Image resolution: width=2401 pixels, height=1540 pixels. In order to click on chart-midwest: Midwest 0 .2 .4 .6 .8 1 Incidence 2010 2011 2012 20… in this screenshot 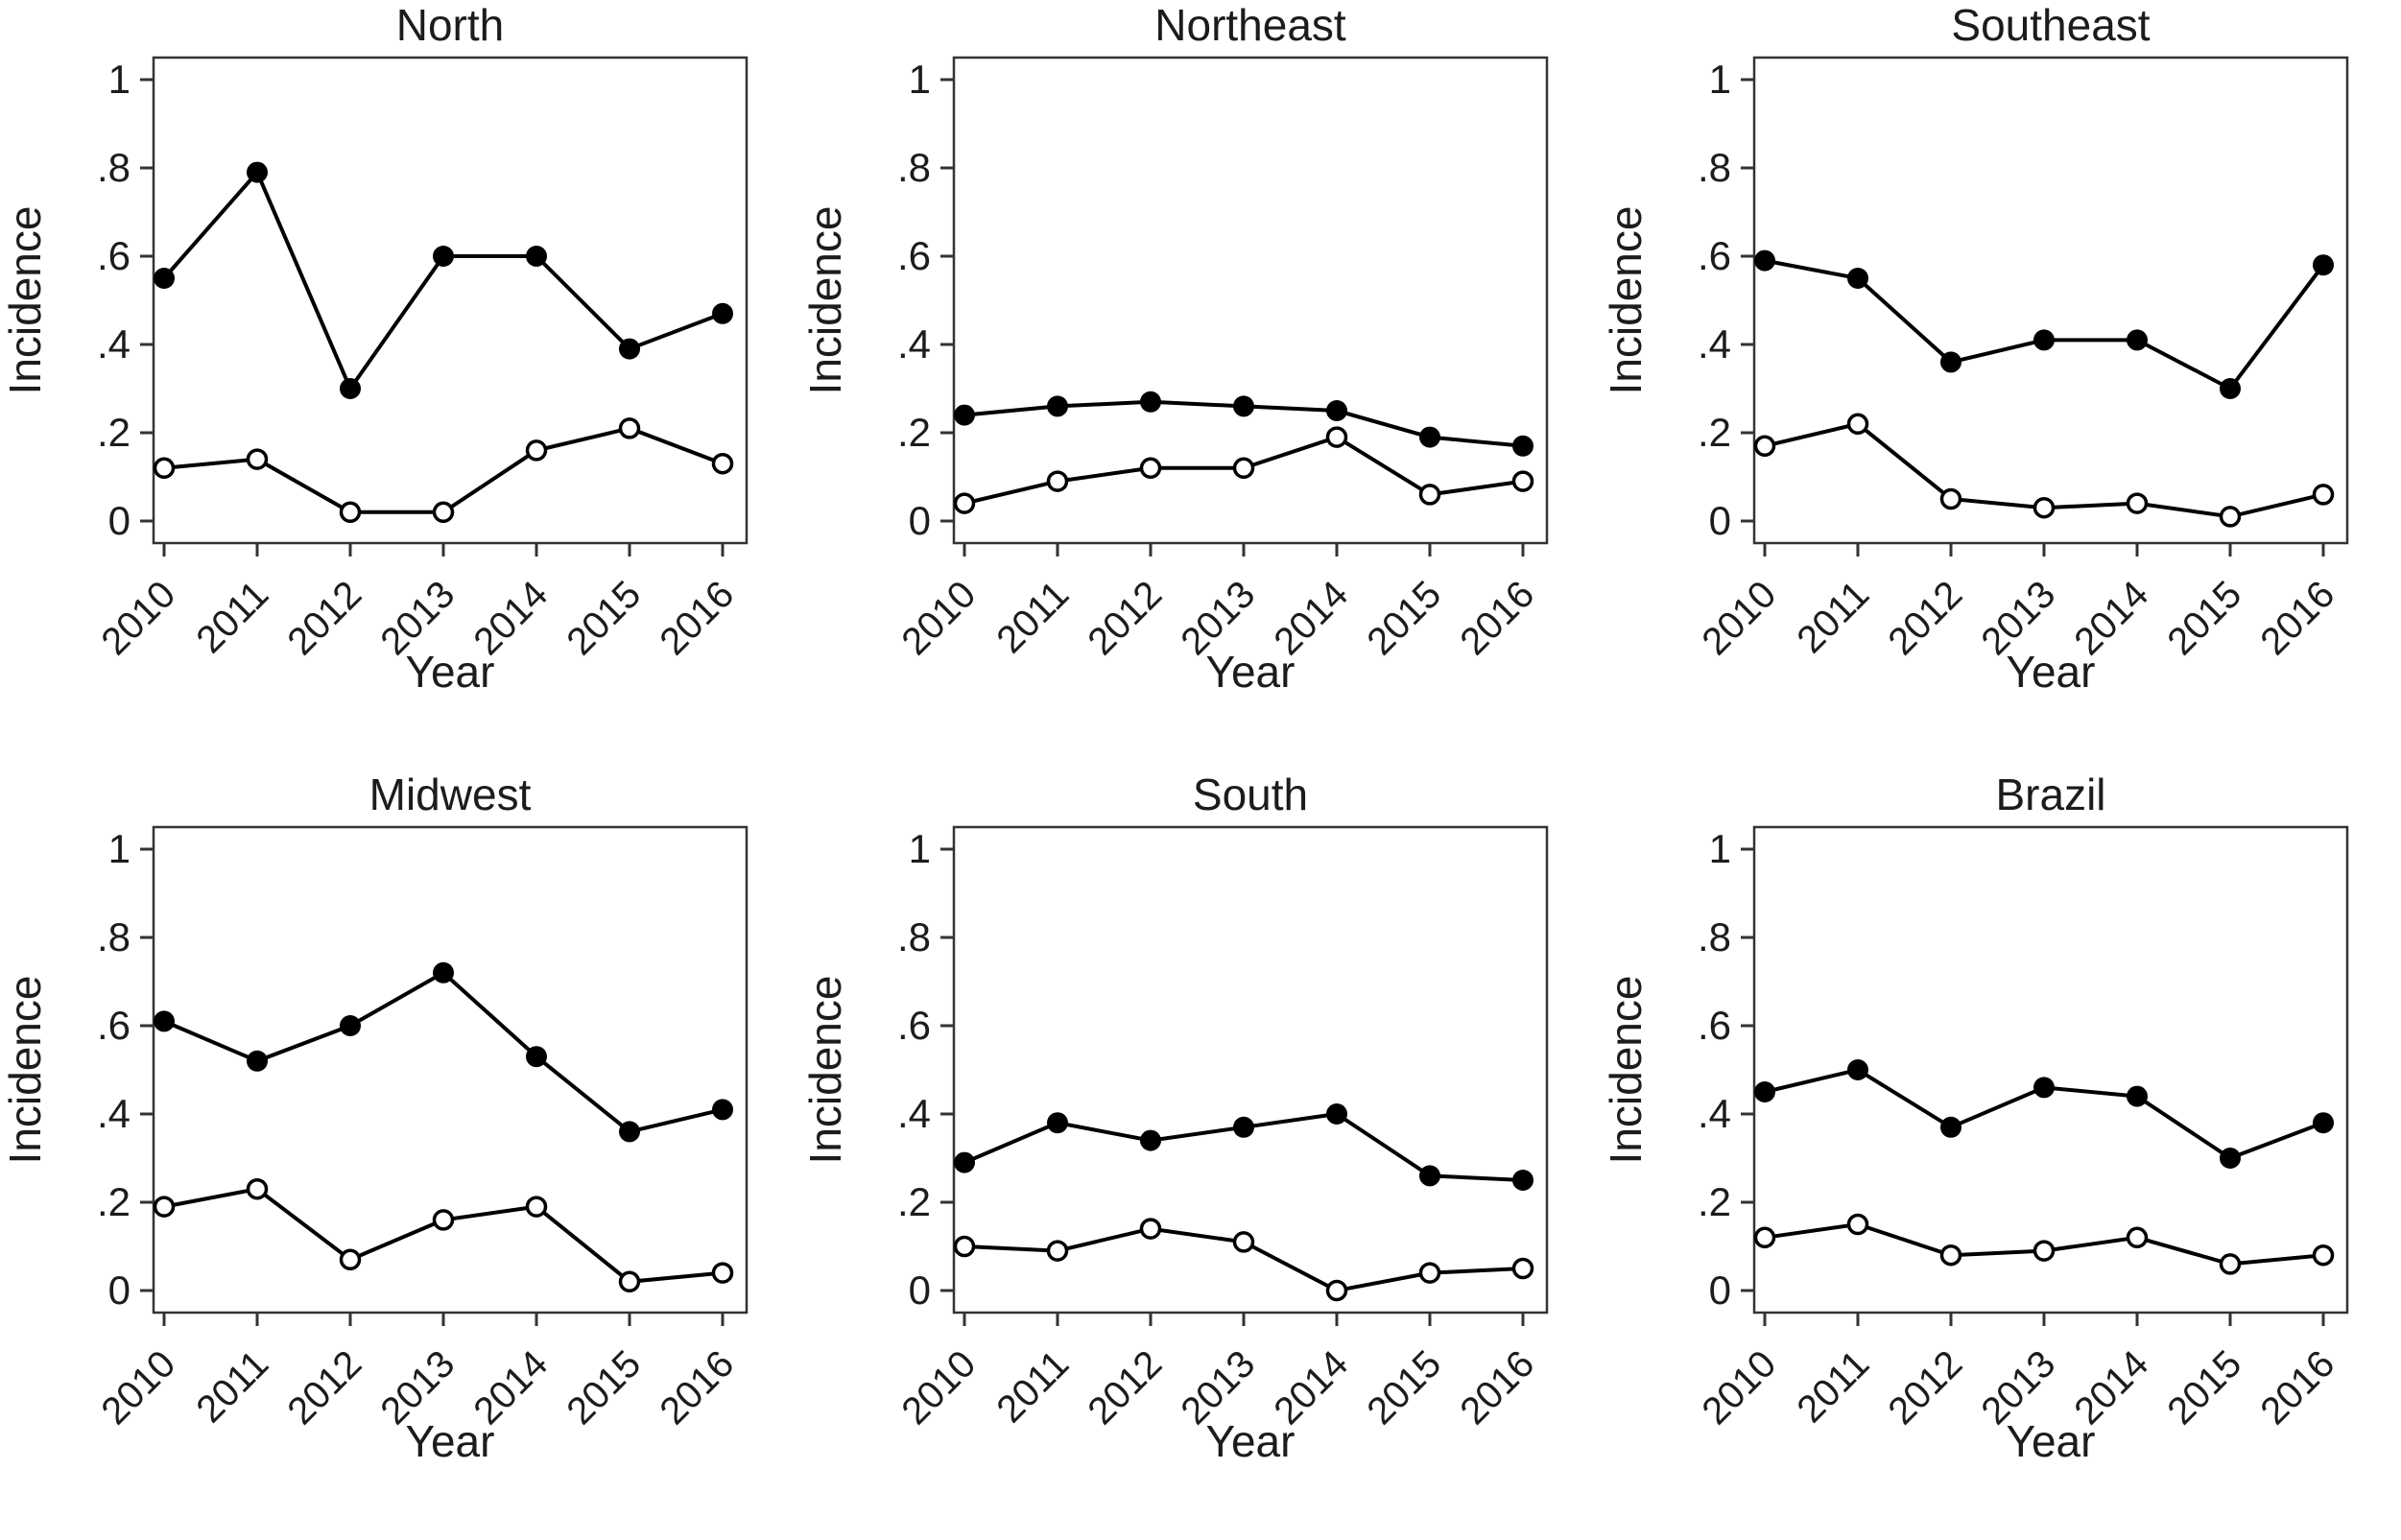, I will do `click(374, 1118)`.